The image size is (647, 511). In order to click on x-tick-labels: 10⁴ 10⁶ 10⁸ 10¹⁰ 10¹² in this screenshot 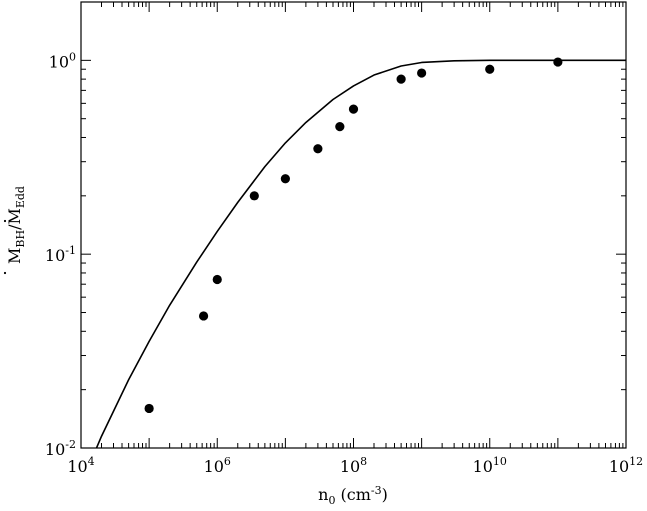, I will do `click(355, 465)`.